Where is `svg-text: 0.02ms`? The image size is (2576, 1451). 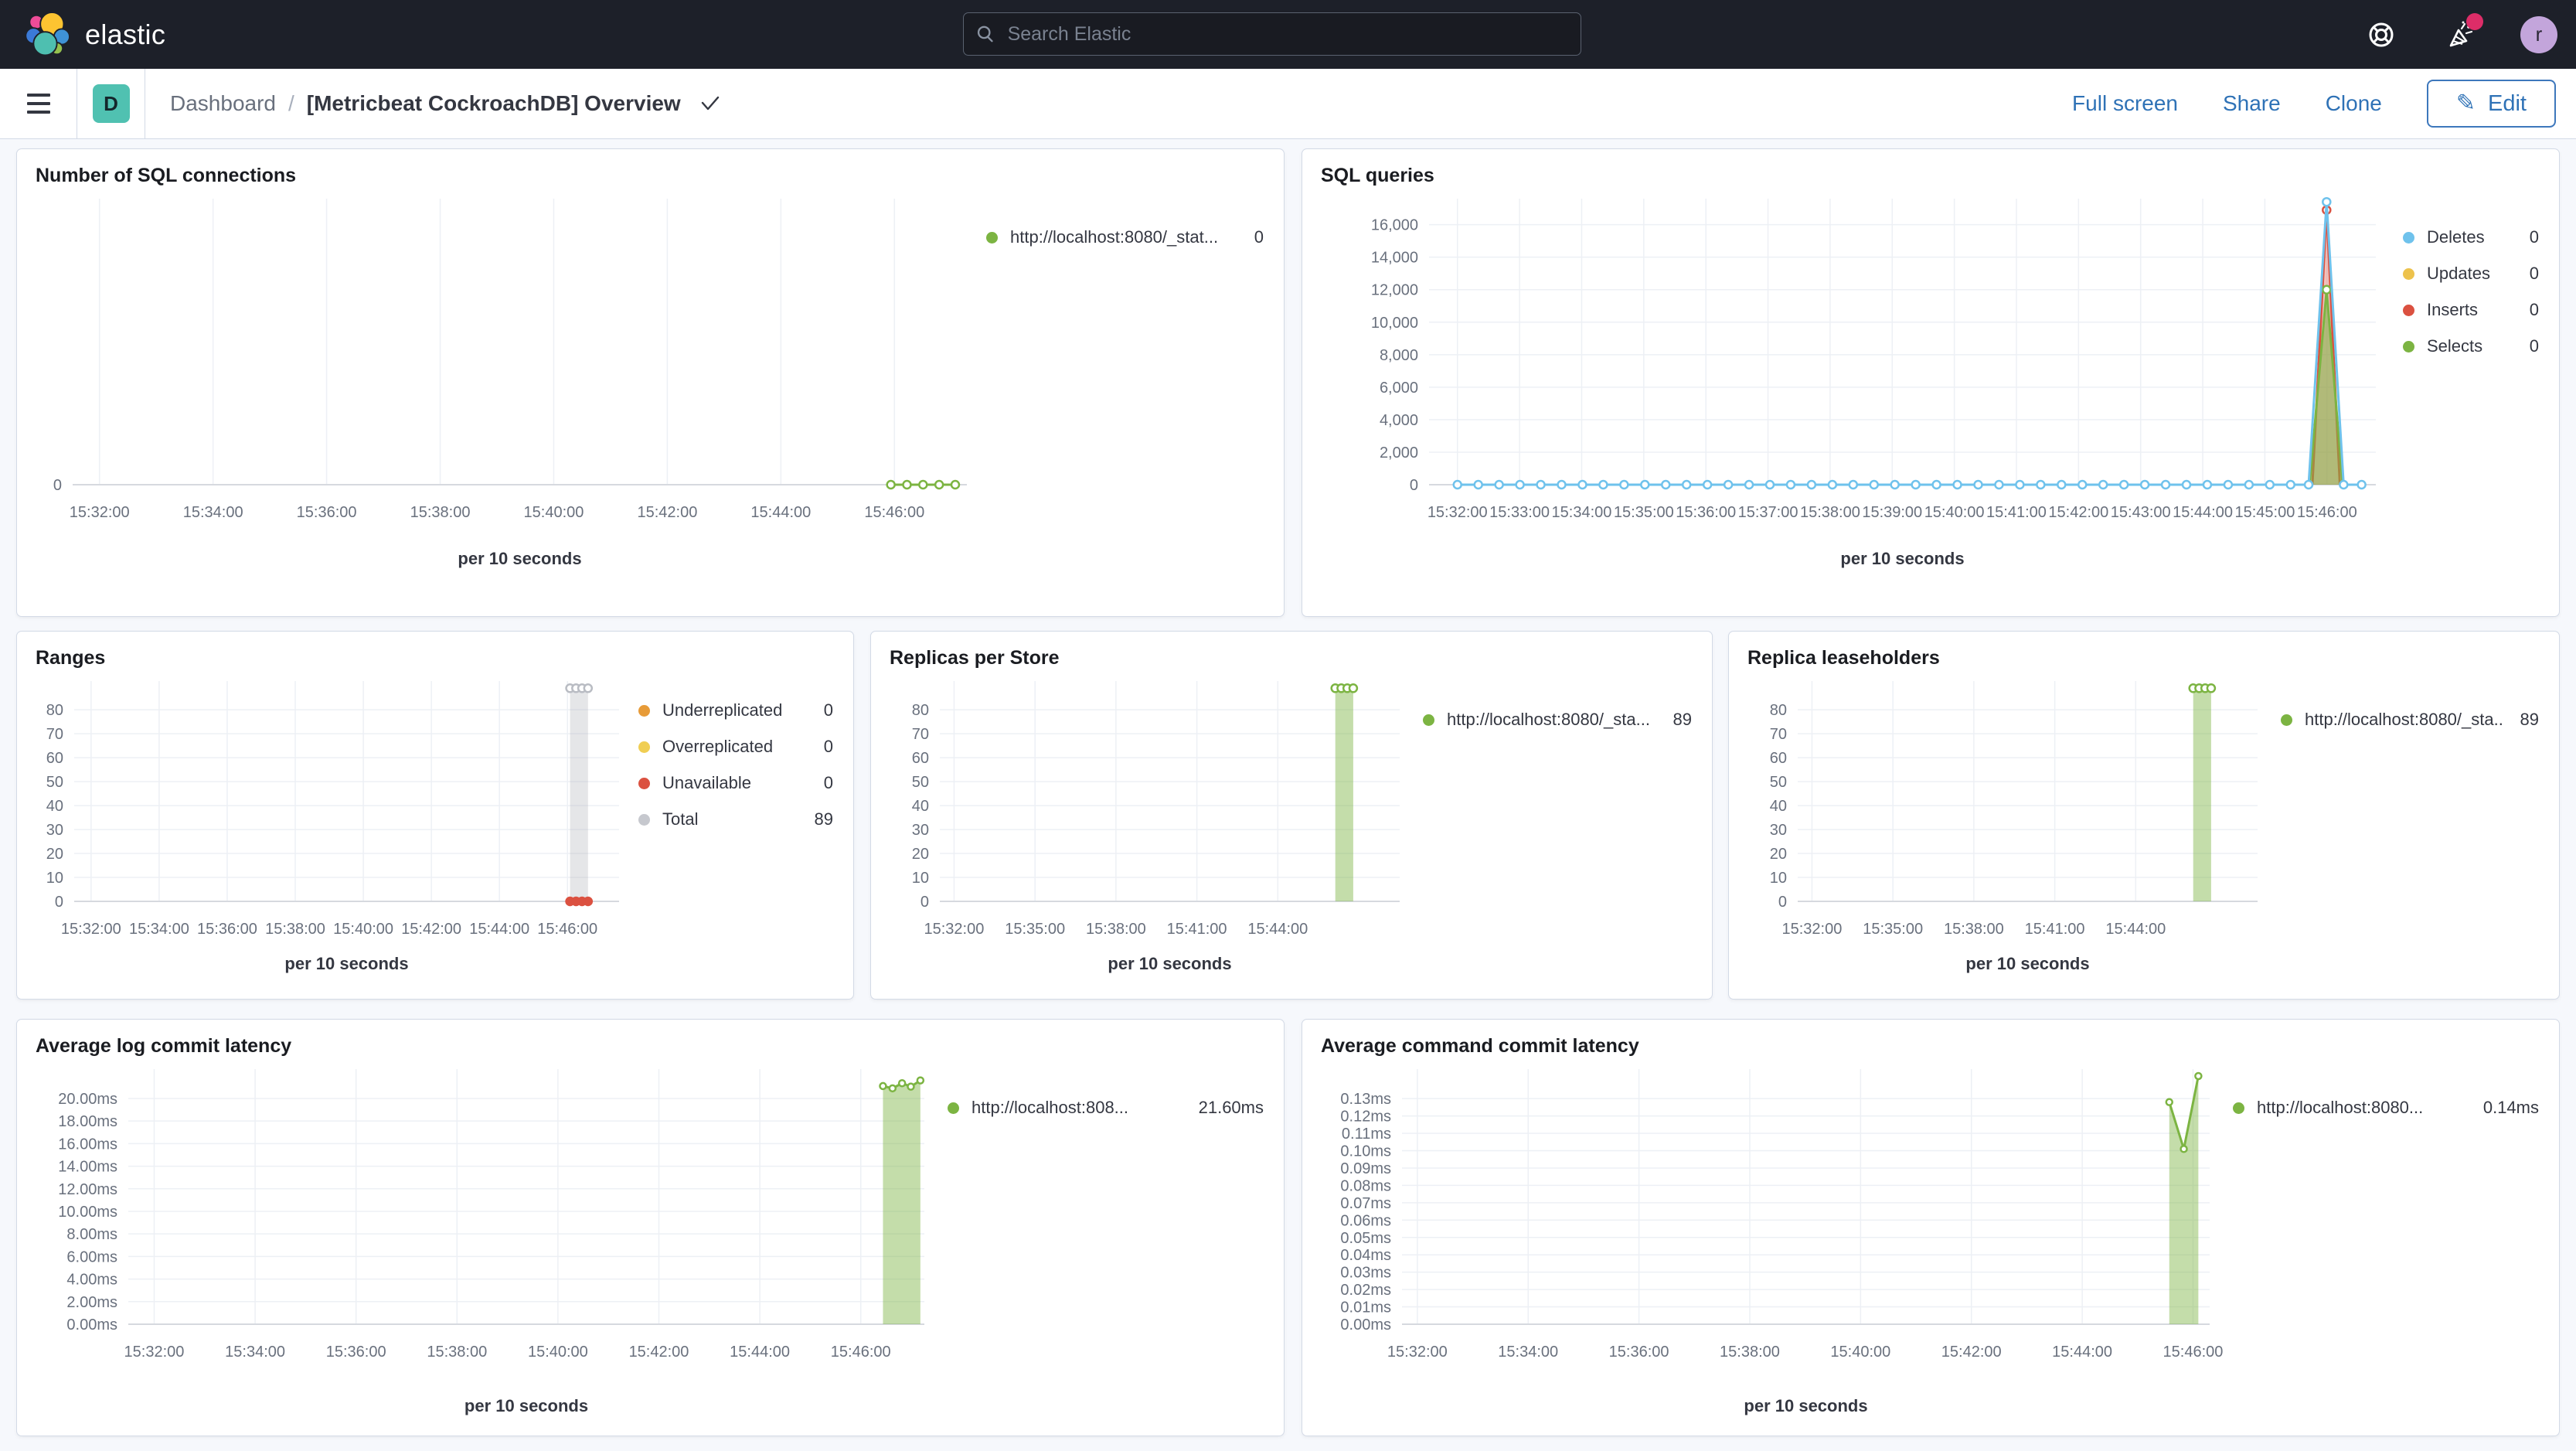 svg-text: 0.02ms is located at coordinates (1365, 1290).